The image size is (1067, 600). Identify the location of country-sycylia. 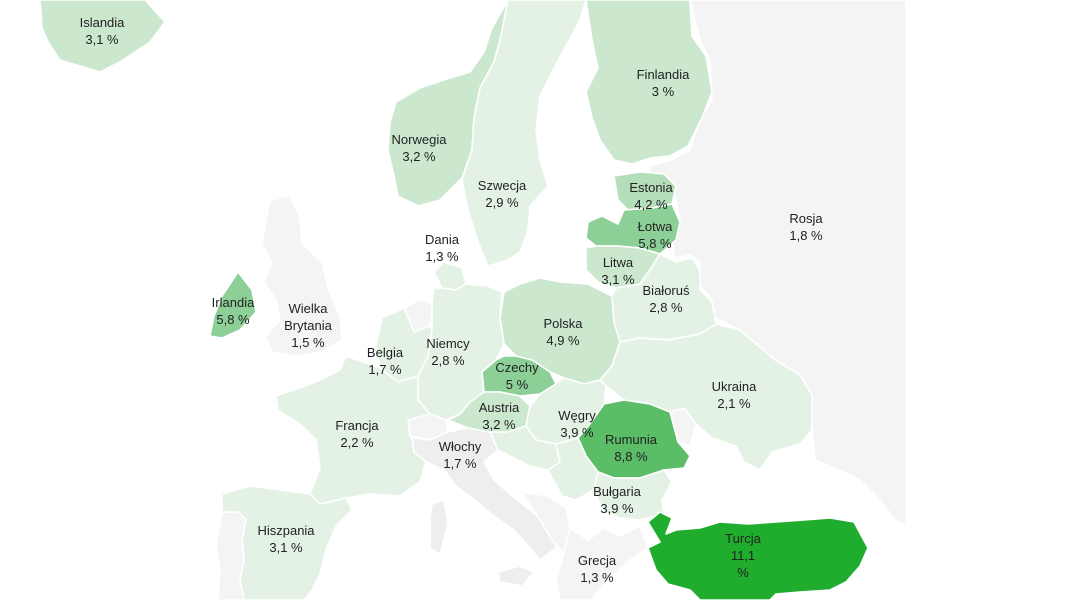
(516, 576).